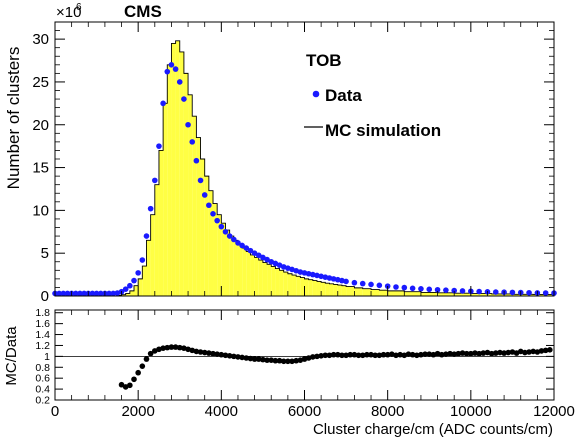  What do you see at coordinates (372, 113) in the screenshot?
I see `legend: Data MC simulation` at bounding box center [372, 113].